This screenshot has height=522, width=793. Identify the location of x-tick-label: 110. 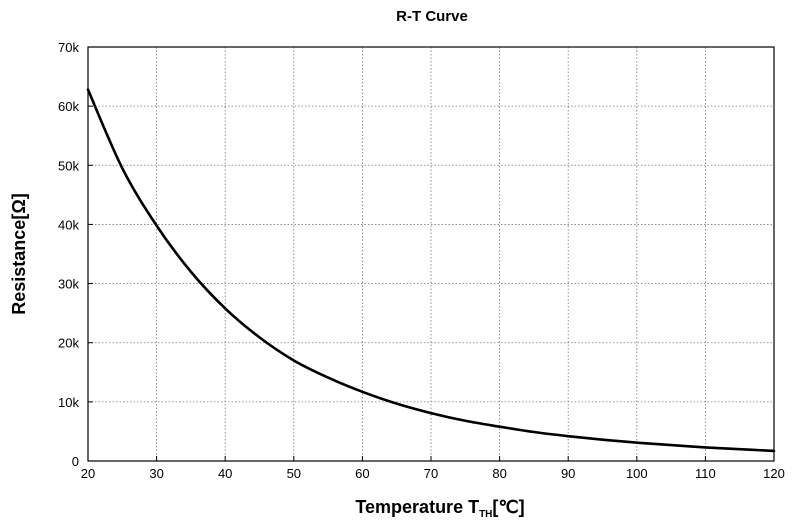
(705, 473).